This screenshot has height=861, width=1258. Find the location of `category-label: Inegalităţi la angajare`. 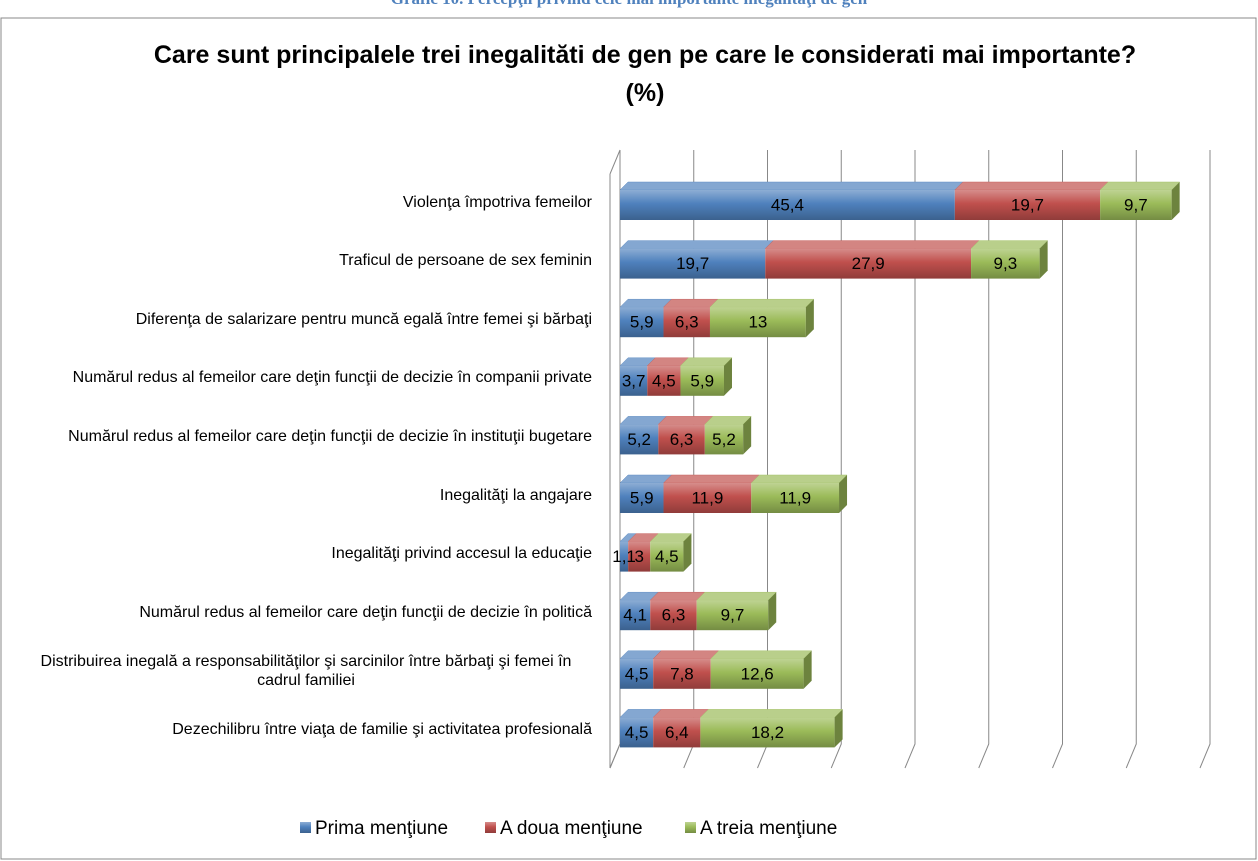

category-label: Inegalităţi la angajare is located at coordinates (306, 495).